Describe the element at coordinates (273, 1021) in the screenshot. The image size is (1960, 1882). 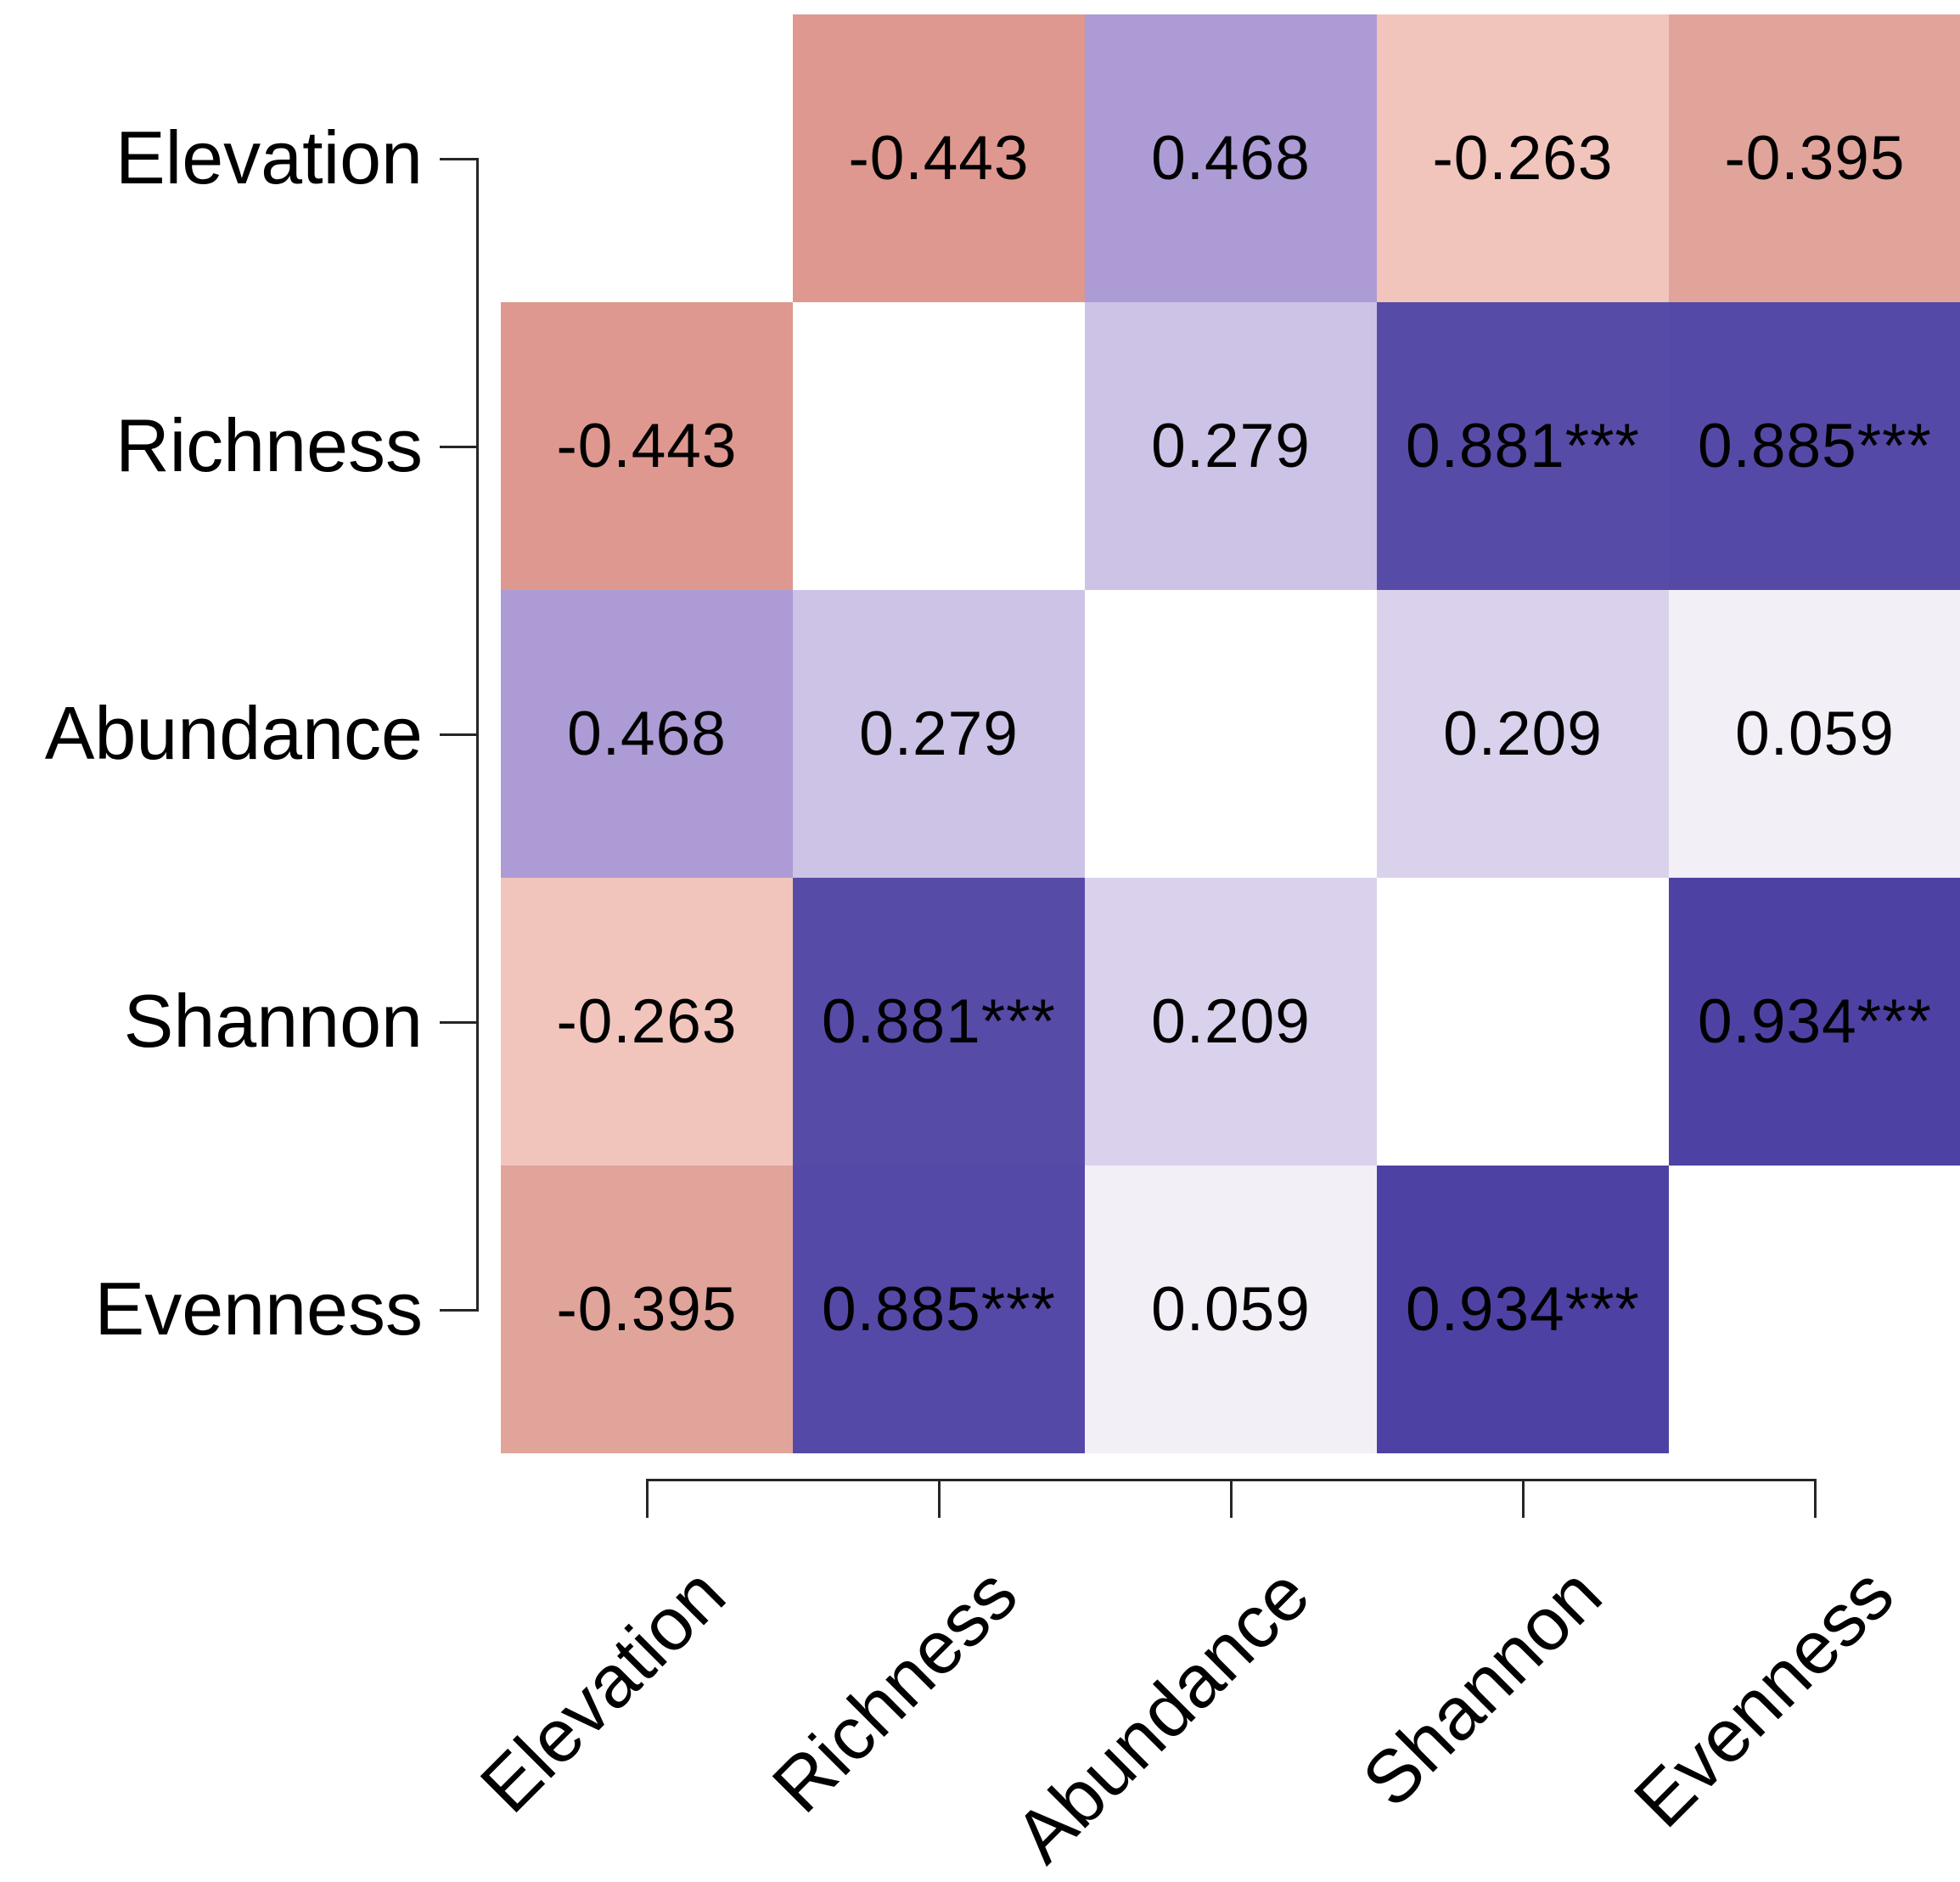
I see `y-label-shannon: Shannon` at that location.